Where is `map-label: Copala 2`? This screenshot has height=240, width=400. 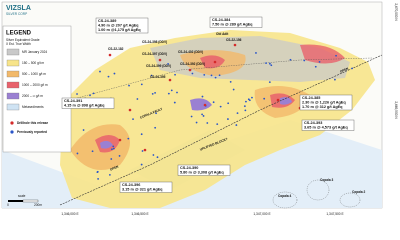
map-label: Copala 2 is located at coordinates (359, 192).